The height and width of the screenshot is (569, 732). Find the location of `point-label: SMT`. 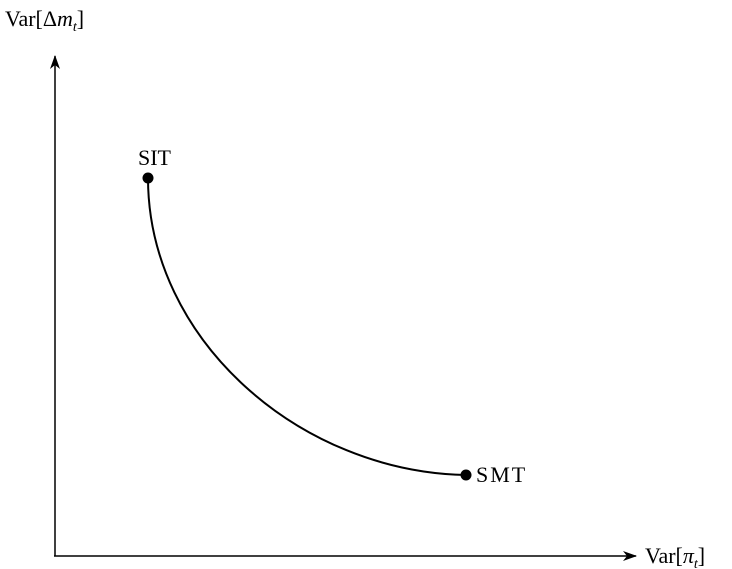

point-label: SMT is located at coordinates (501, 474).